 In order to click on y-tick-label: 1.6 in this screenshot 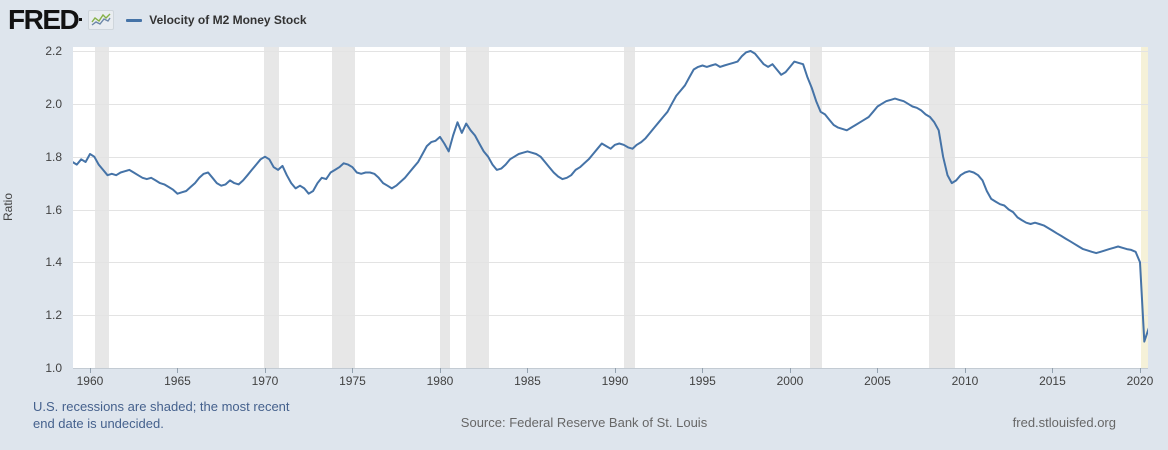, I will do `click(53, 209)`.